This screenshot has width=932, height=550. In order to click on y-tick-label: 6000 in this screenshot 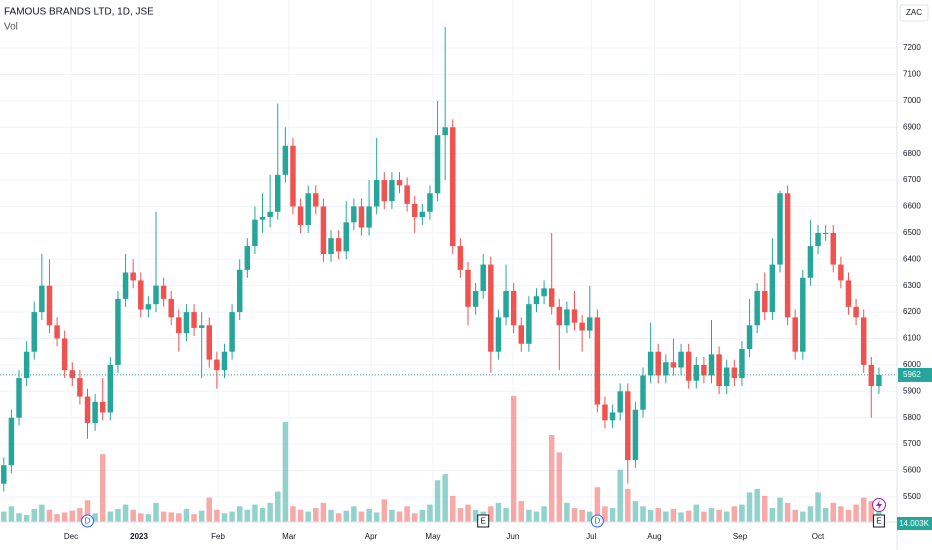, I will do `click(912, 364)`.